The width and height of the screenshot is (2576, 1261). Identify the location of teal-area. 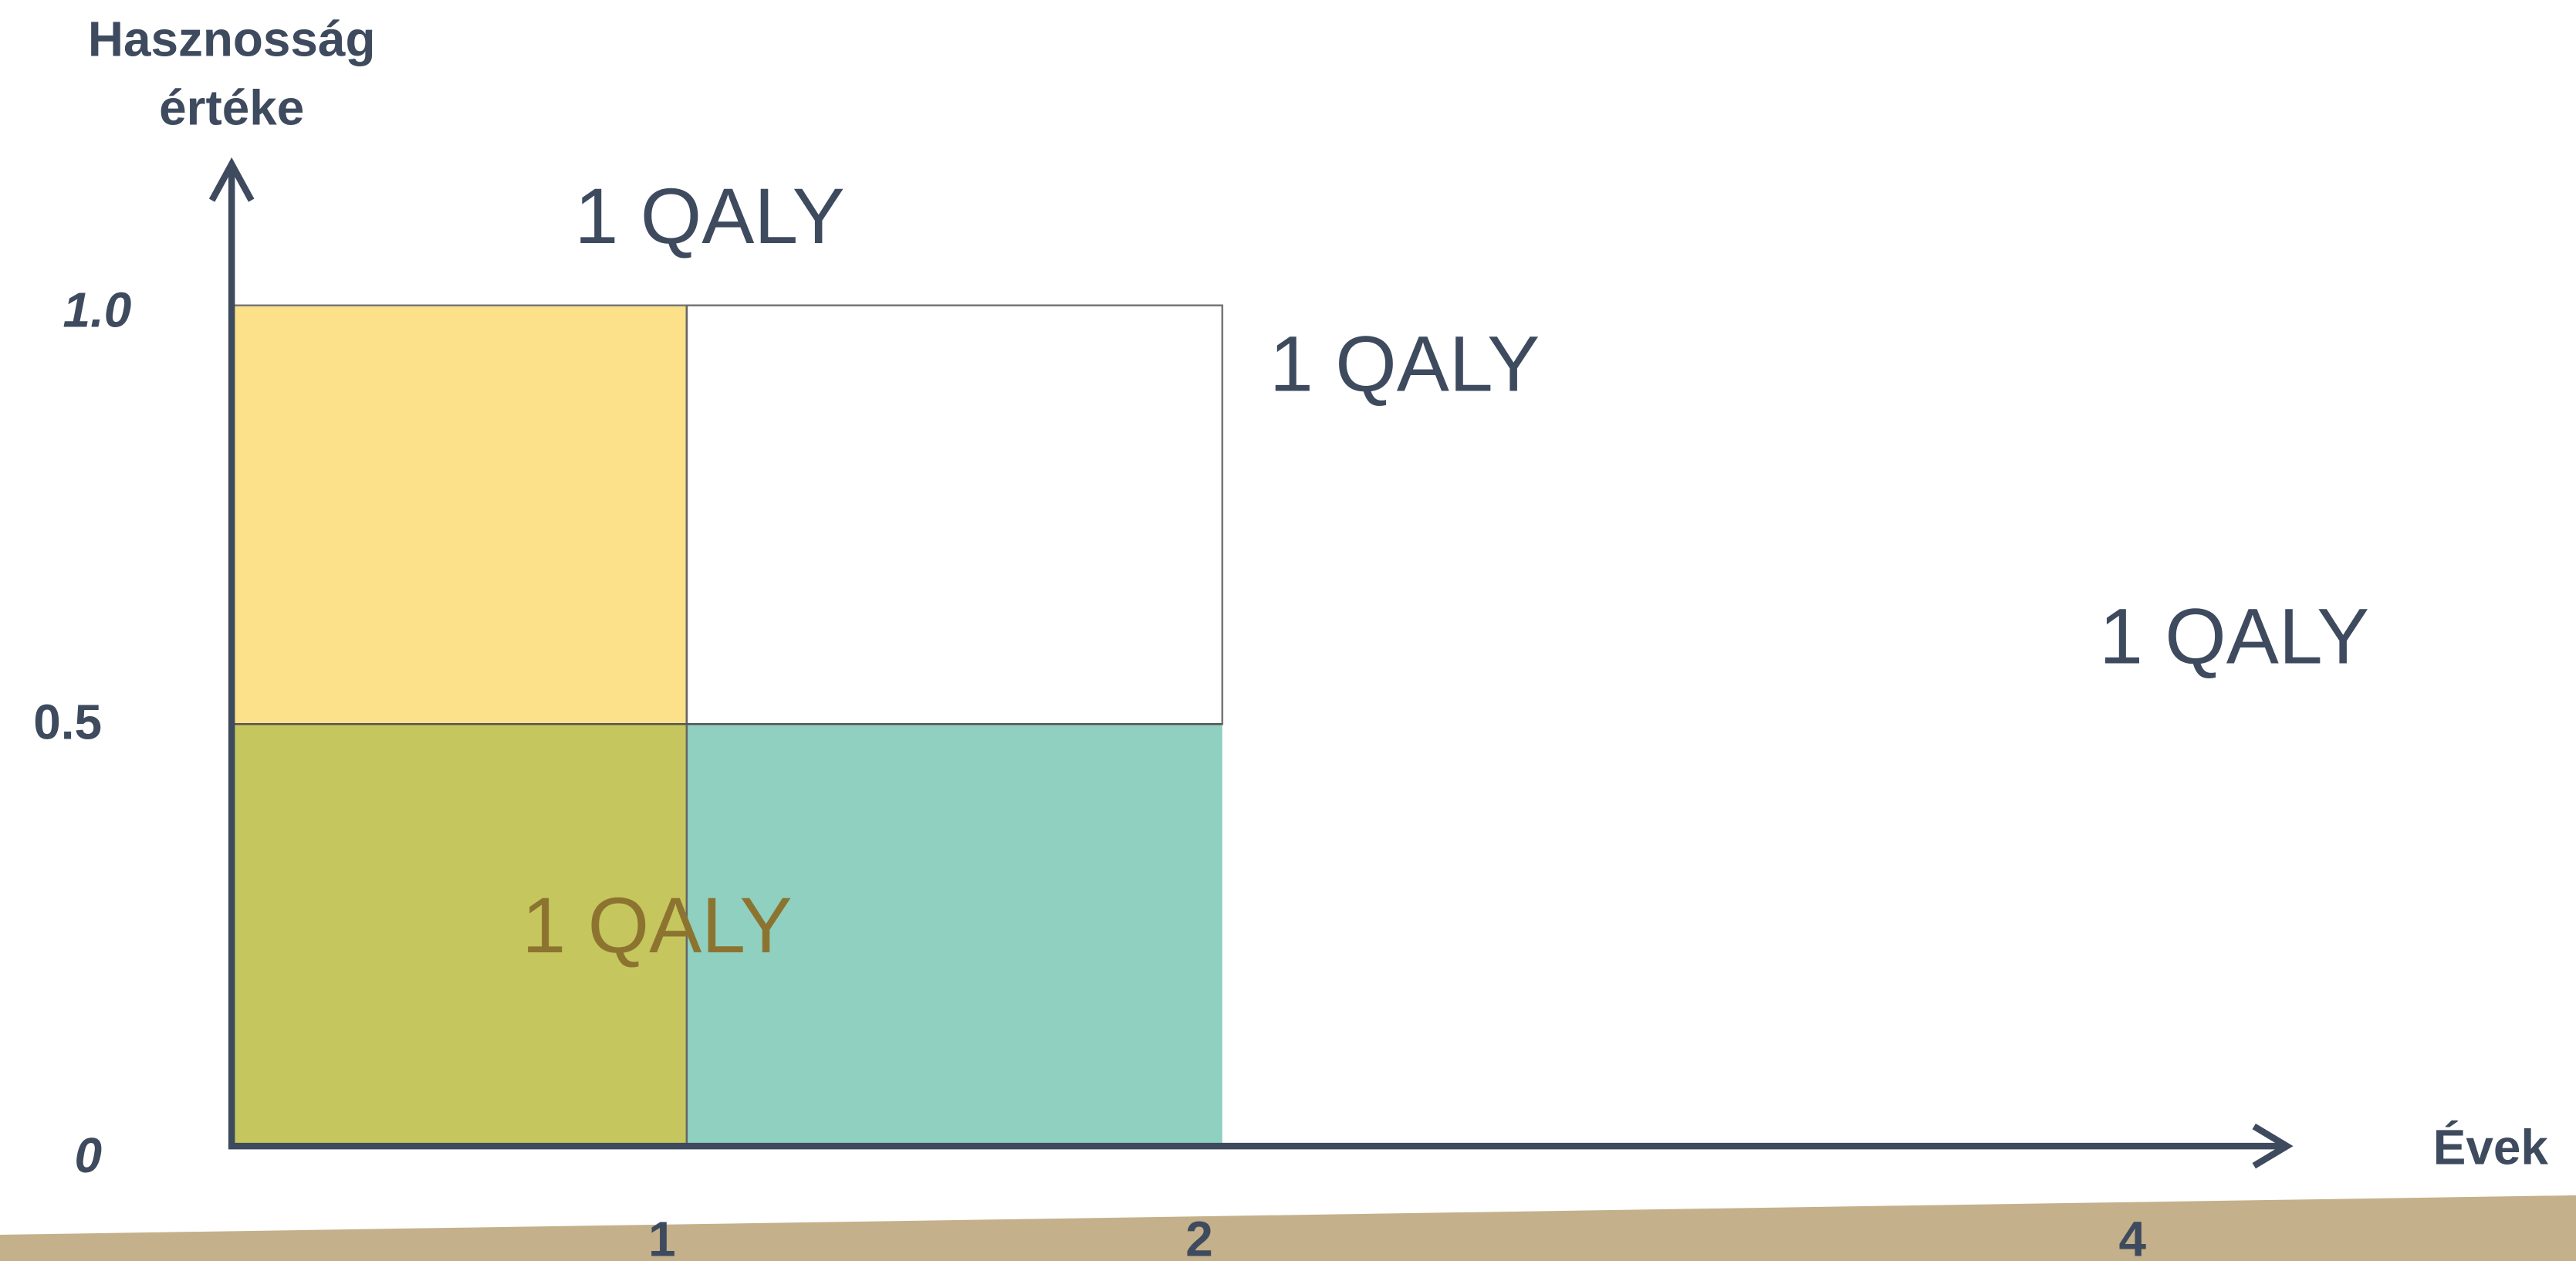
(954, 935).